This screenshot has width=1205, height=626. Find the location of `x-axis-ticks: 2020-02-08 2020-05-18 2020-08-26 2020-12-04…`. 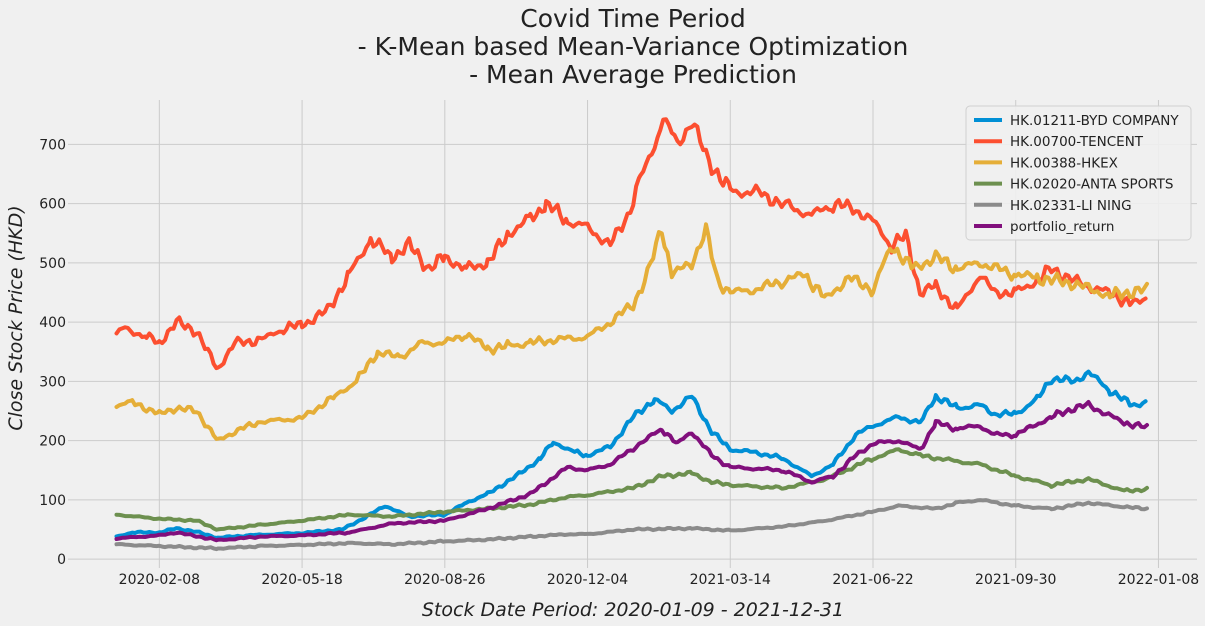

x-axis-ticks: 2020-02-08 2020-05-18 2020-08-26 2020-12-04… is located at coordinates (659, 580).